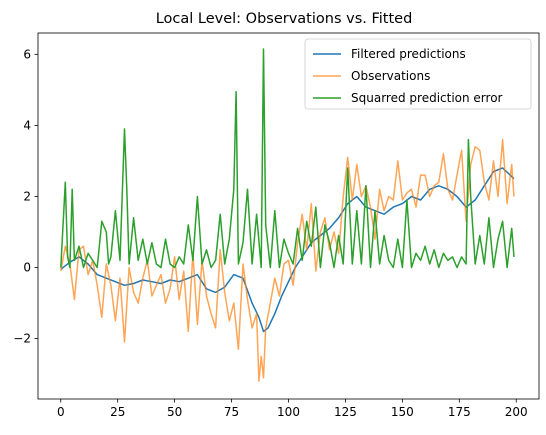 Image resolution: width=546 pixels, height=435 pixels. What do you see at coordinates (61, 412) in the screenshot?
I see `x-tick-label: 0` at bounding box center [61, 412].